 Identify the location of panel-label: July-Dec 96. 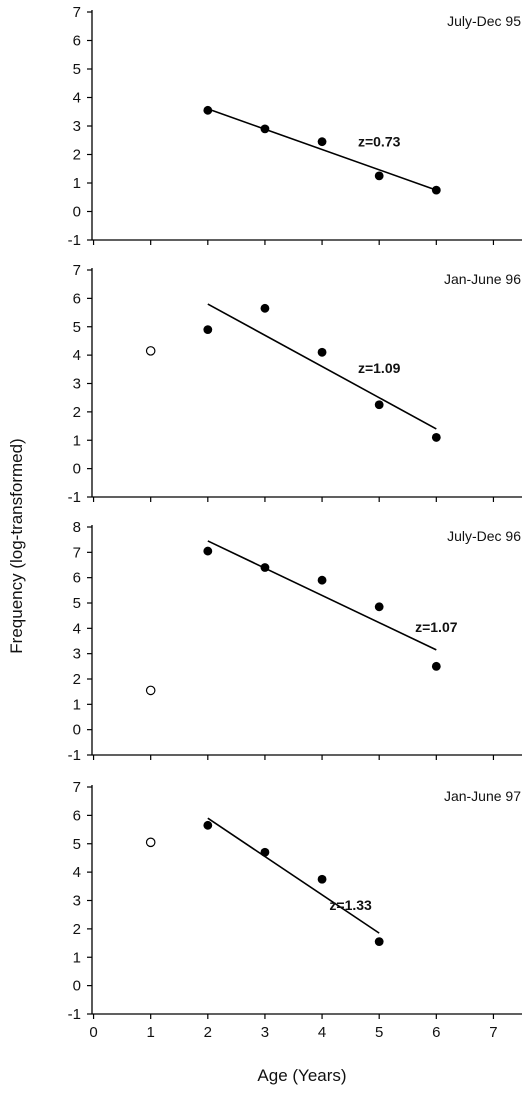
(484, 536).